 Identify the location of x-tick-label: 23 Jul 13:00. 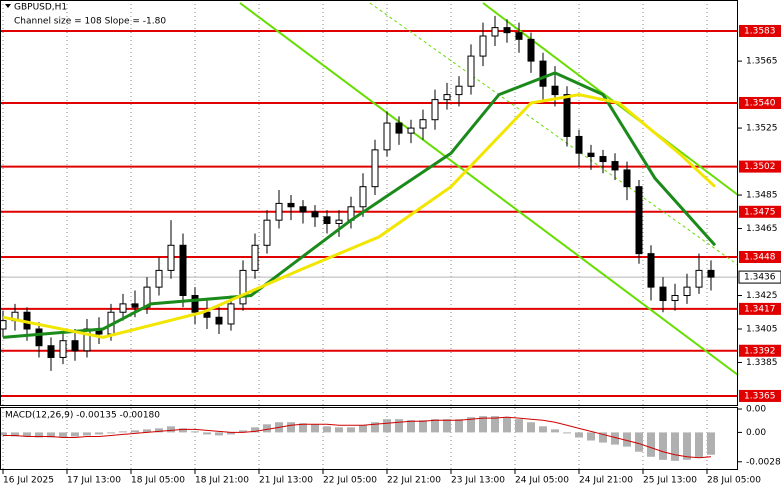
(478, 481).